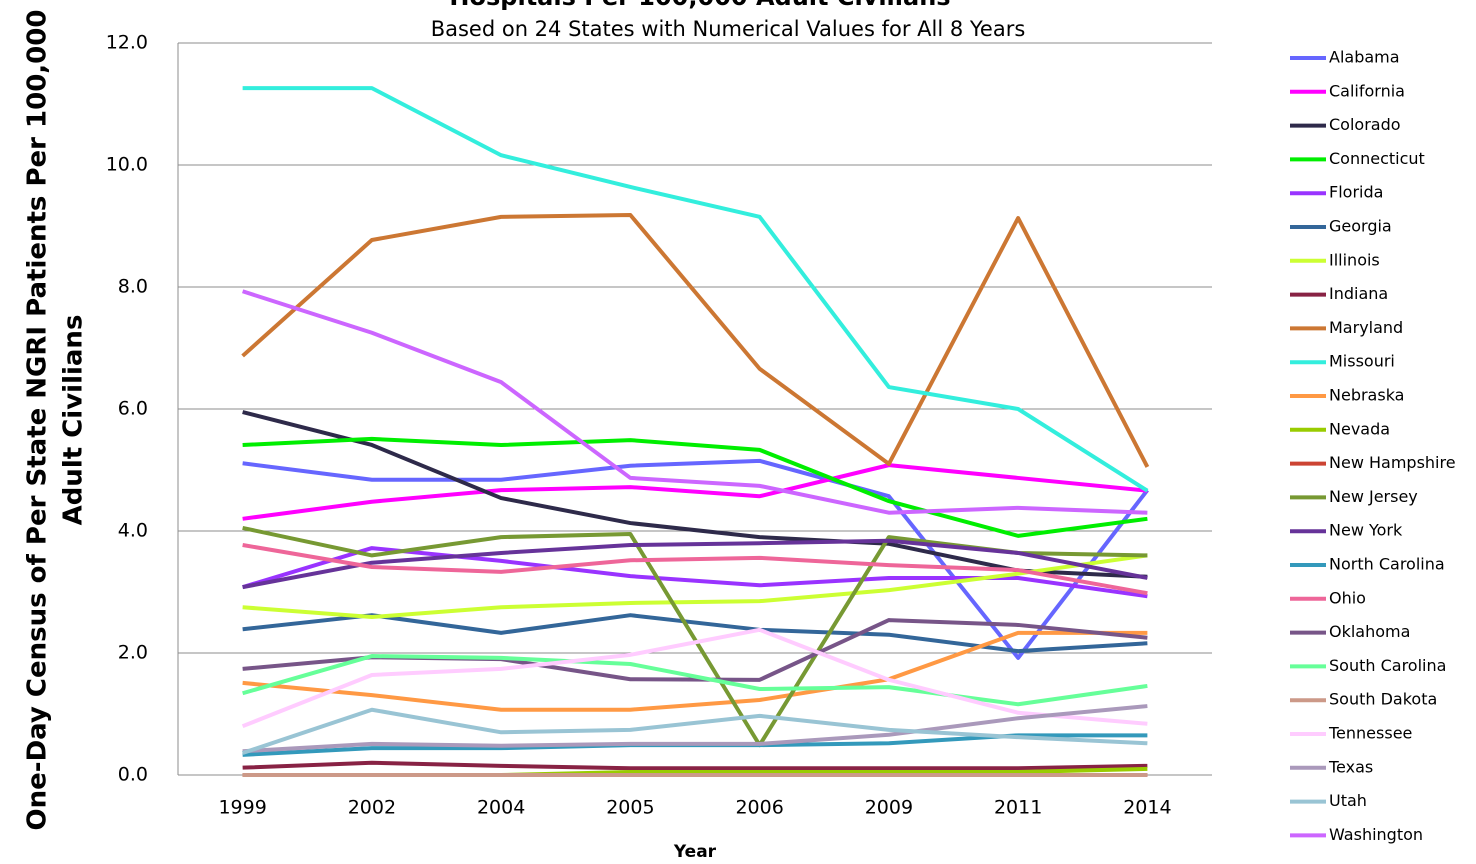 The height and width of the screenshot is (864, 1476). Describe the element at coordinates (1362, 361) in the screenshot. I see `legend-label: Missouri` at that location.